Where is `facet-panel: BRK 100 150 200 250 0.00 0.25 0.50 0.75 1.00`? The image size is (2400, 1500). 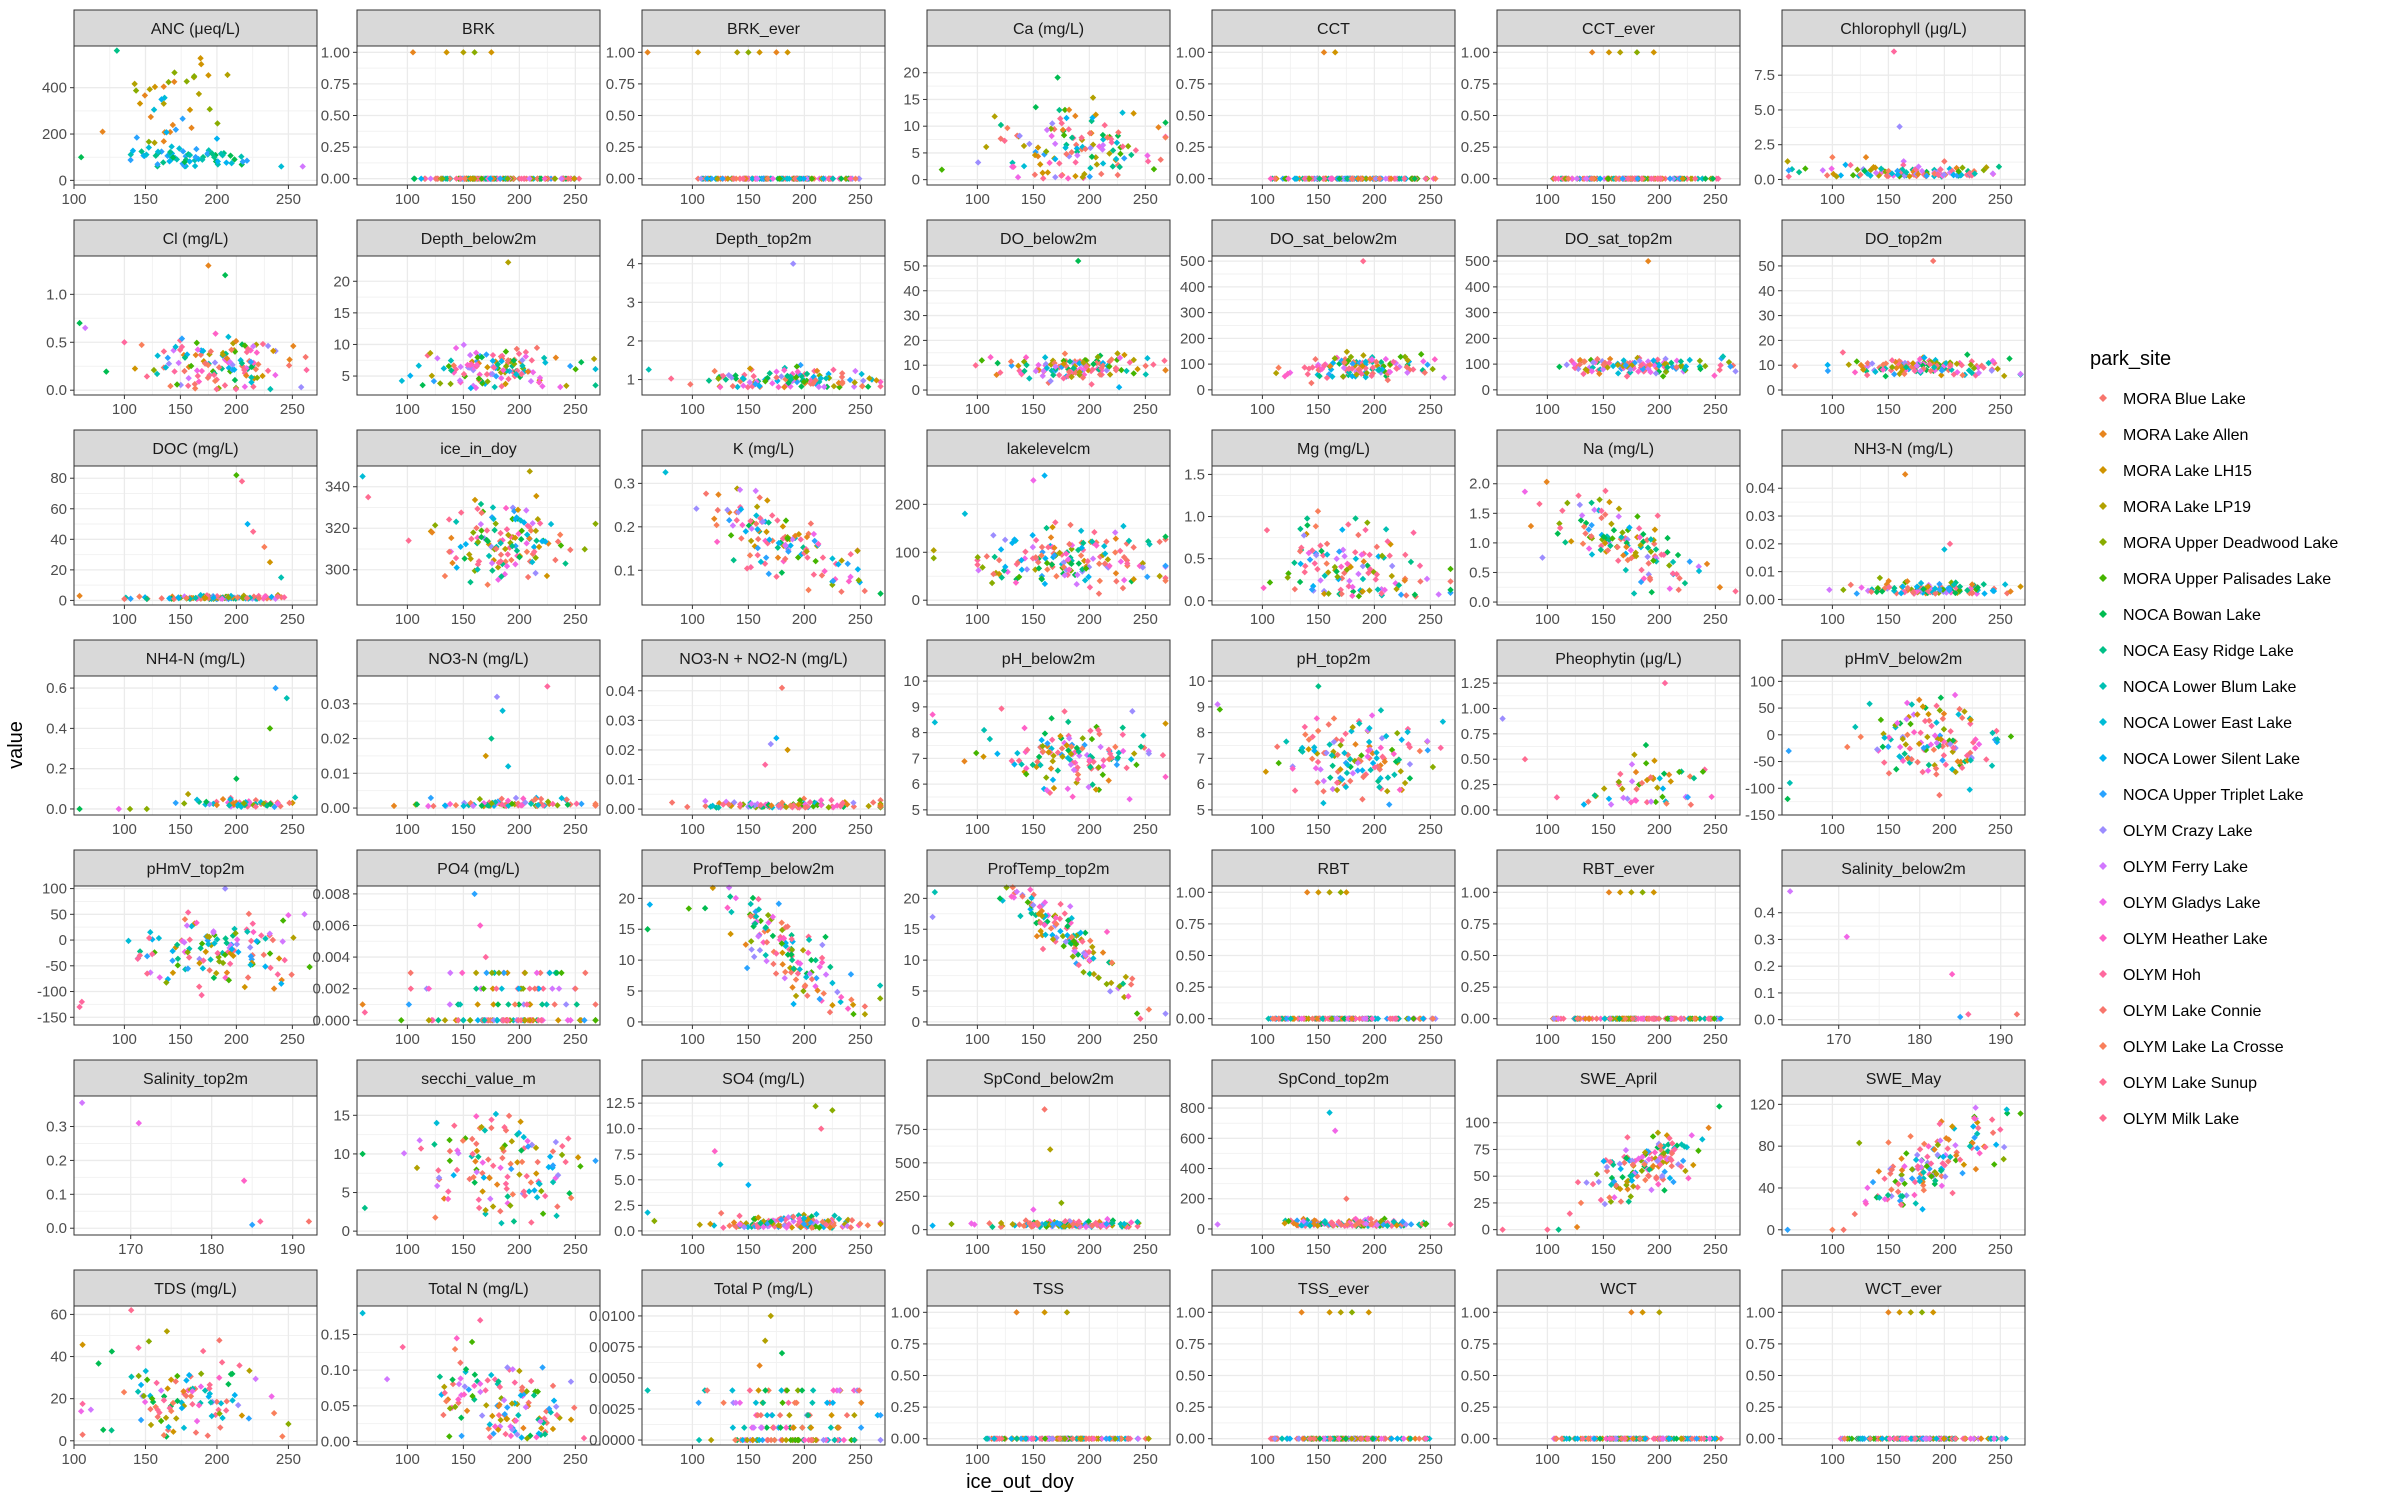 facet-panel: BRK 100 150 200 250 0.00 0.25 0.50 0.75 1.00 is located at coordinates (461, 108).